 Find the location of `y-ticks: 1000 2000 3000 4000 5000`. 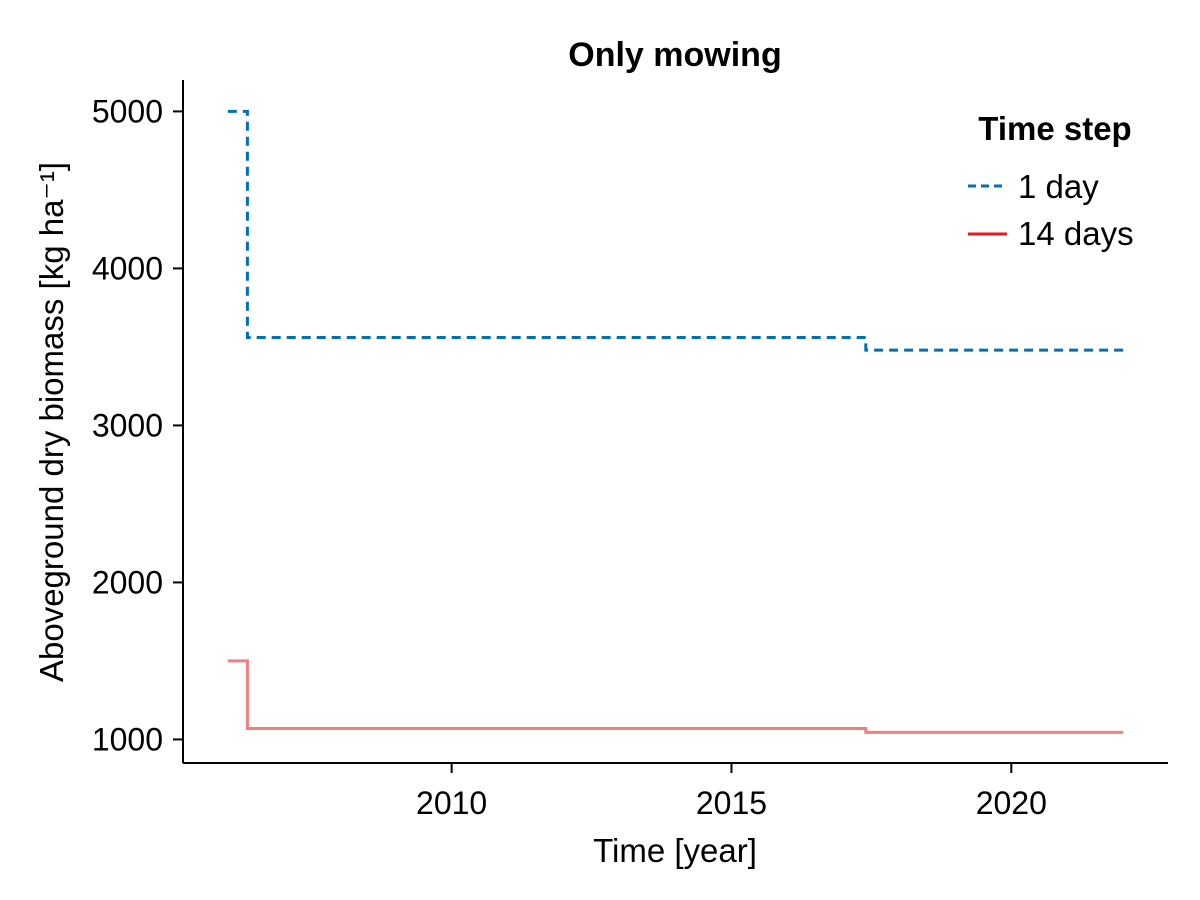

y-ticks: 1000 2000 3000 4000 5000 is located at coordinates (137, 425).